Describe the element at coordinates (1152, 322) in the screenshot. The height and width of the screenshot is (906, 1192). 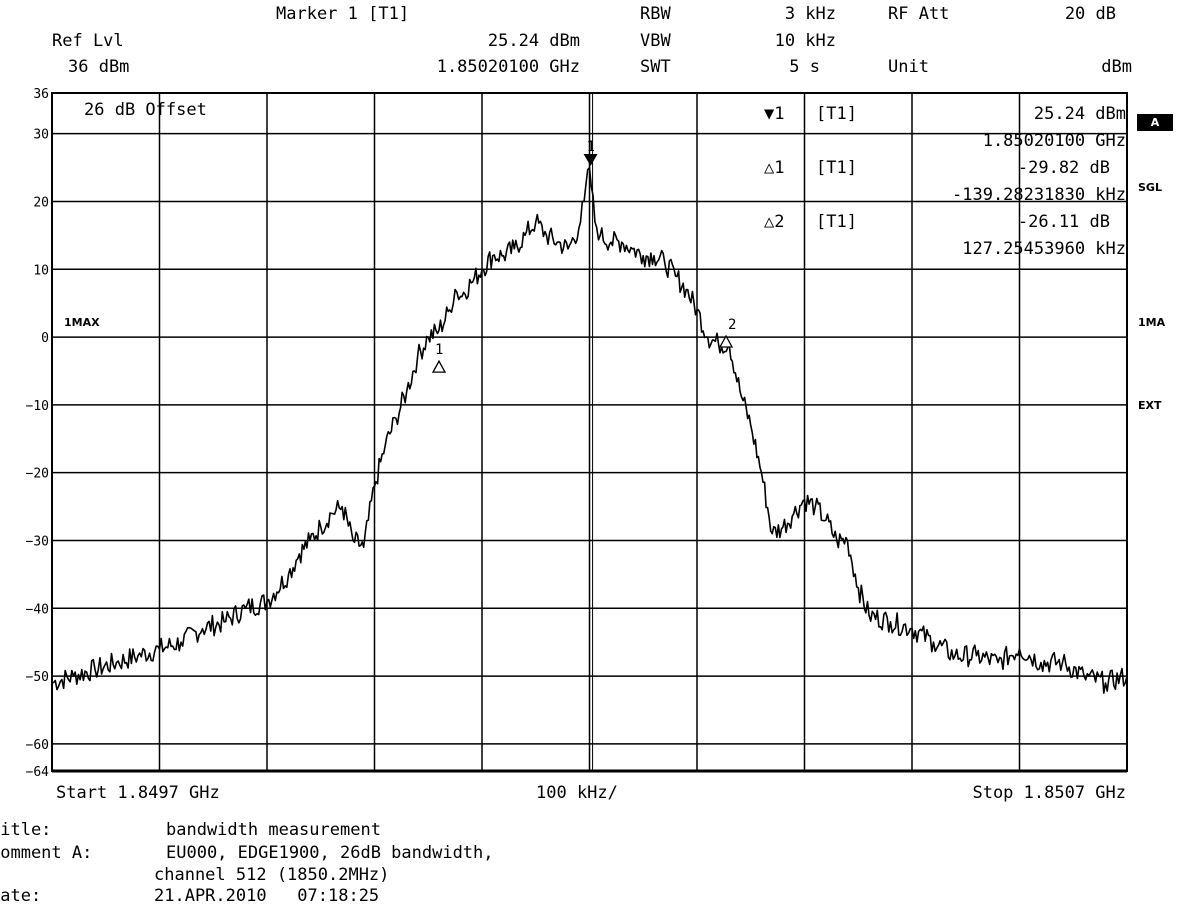
I see `trace-mode-right: 1MA` at that location.